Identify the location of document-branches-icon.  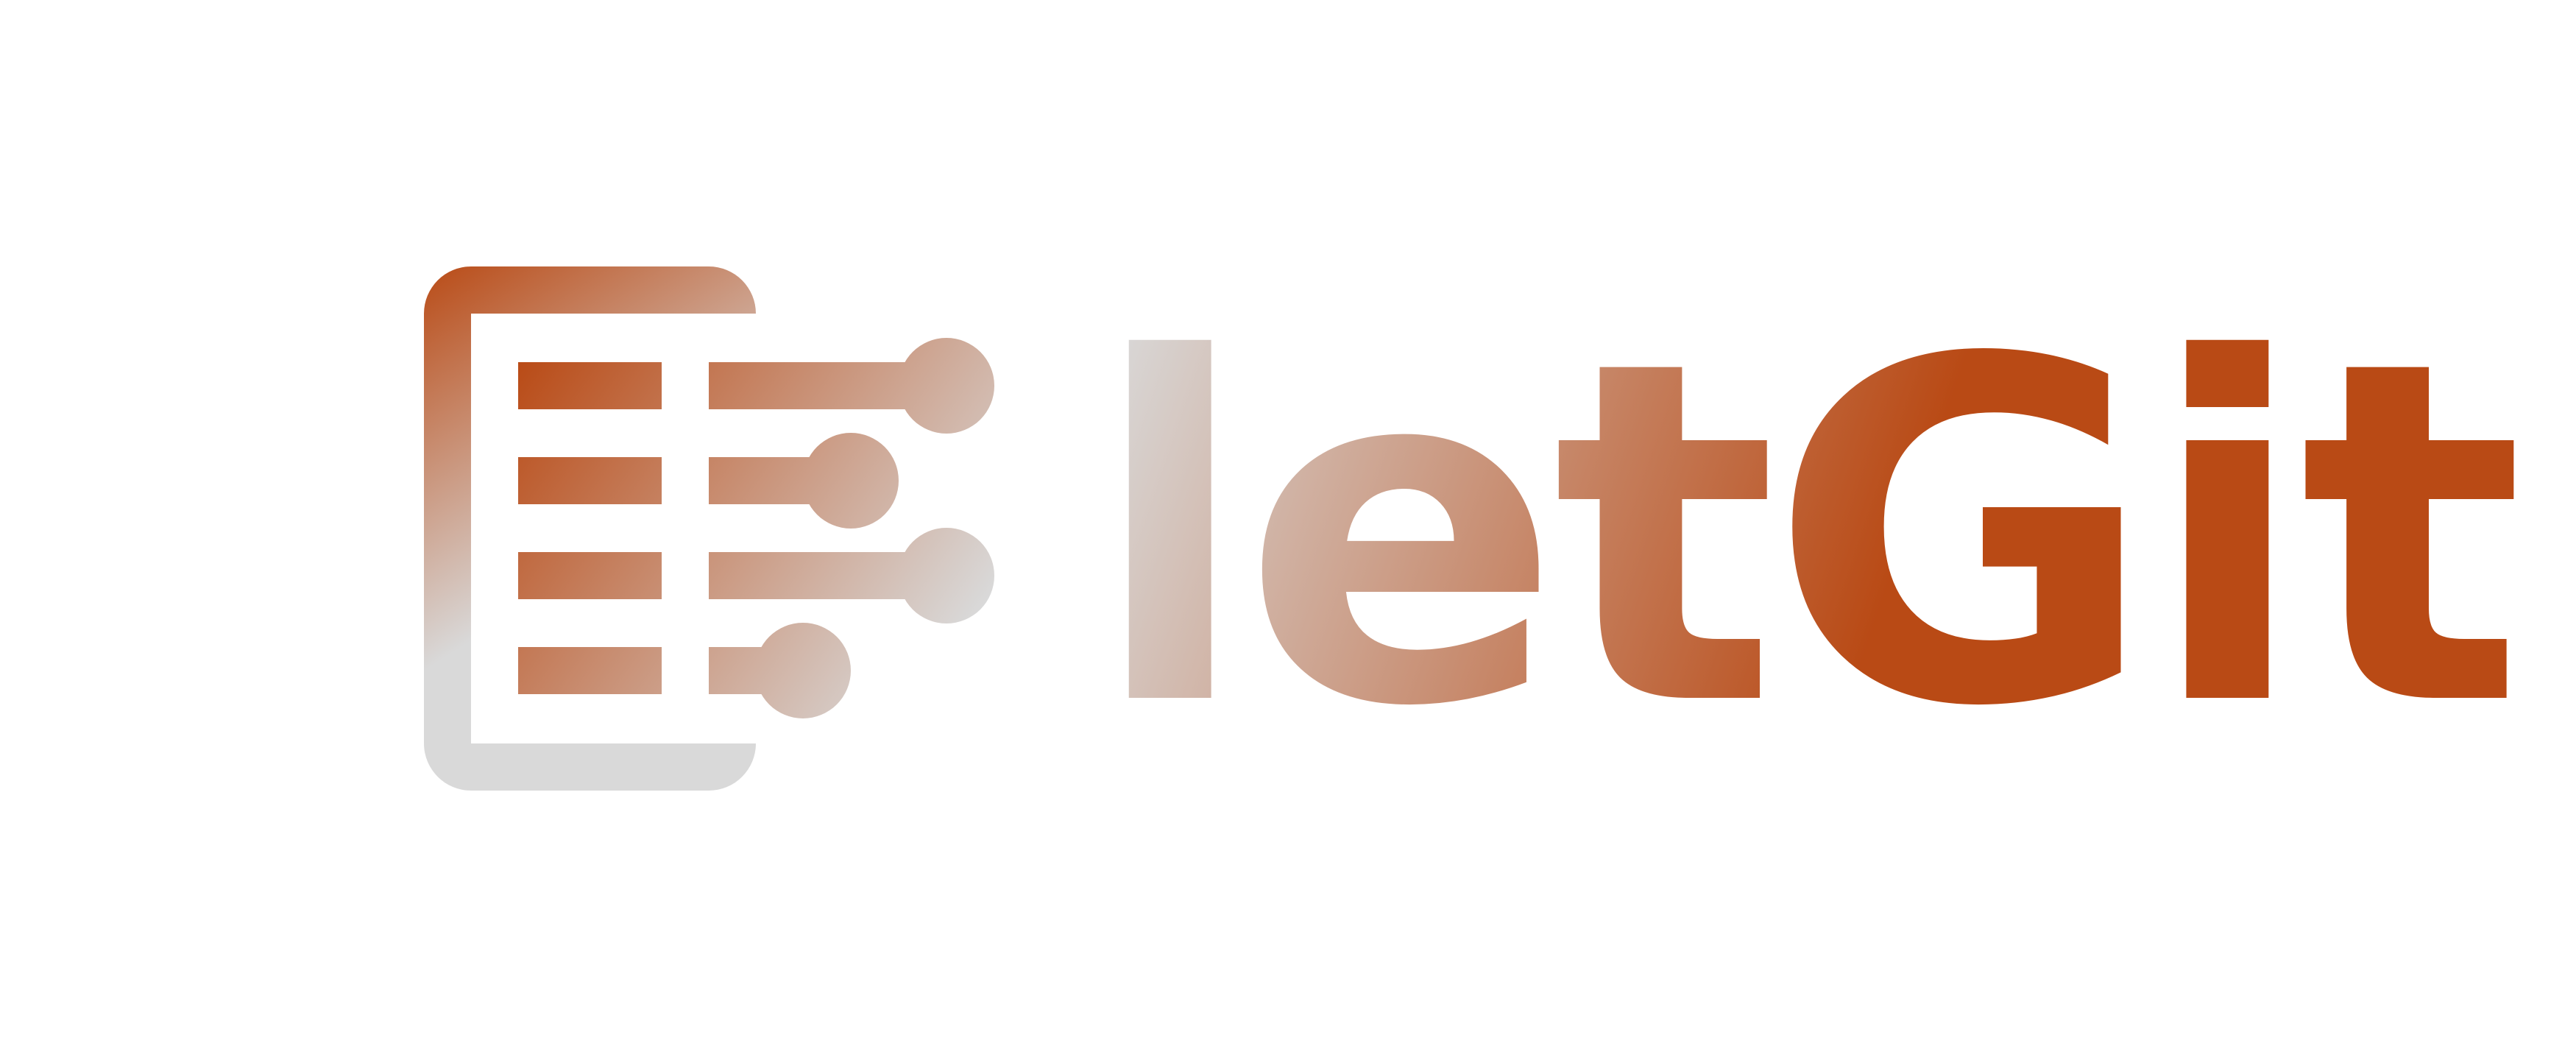
(709, 528).